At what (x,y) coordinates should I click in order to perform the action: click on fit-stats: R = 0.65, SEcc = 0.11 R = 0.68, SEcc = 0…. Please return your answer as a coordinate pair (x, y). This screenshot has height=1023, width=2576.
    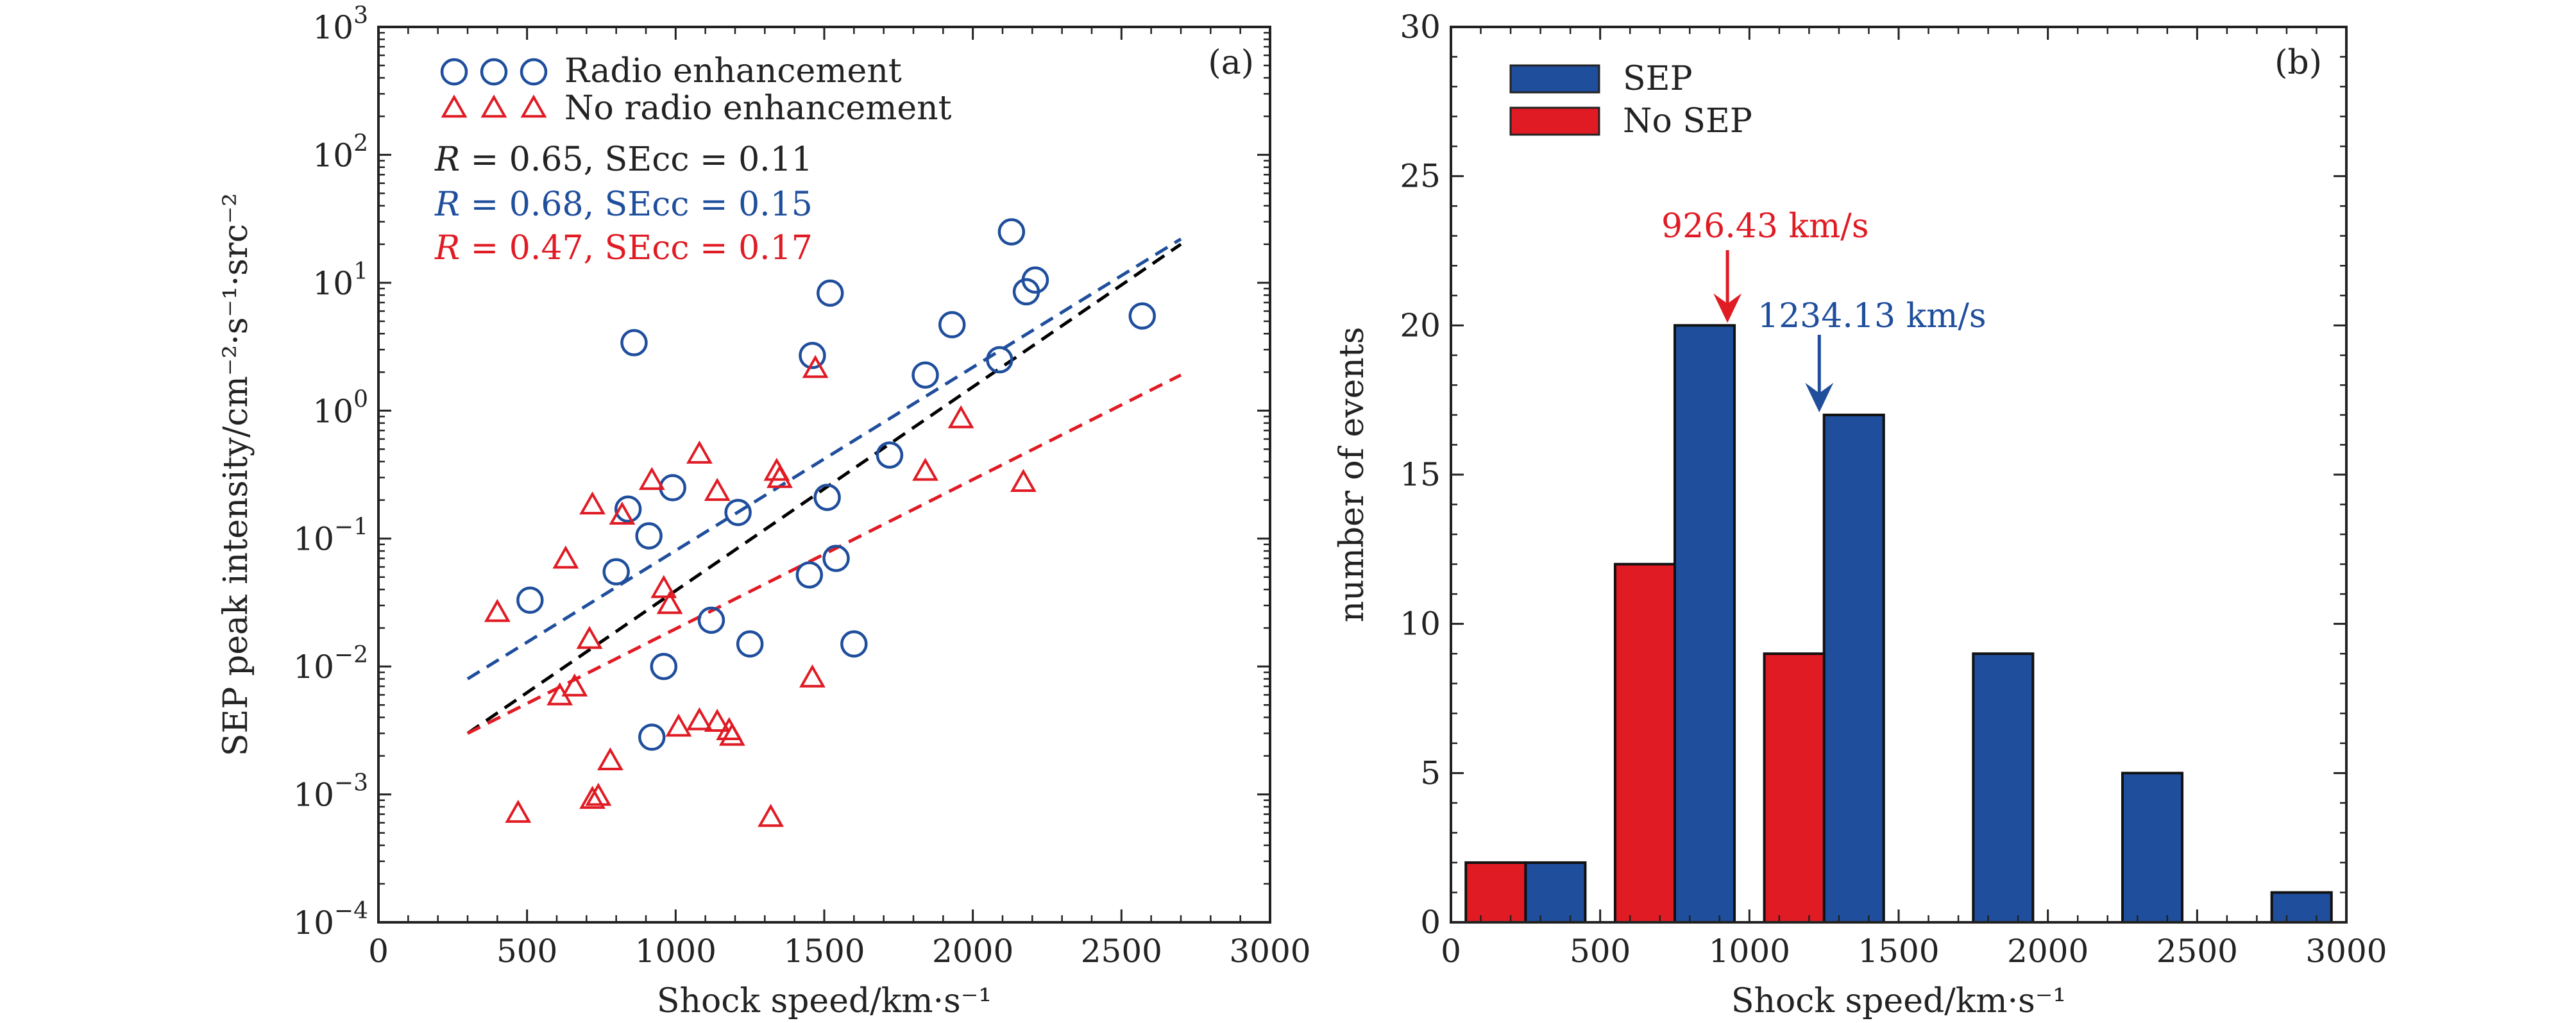
    Looking at the image, I should click on (623, 203).